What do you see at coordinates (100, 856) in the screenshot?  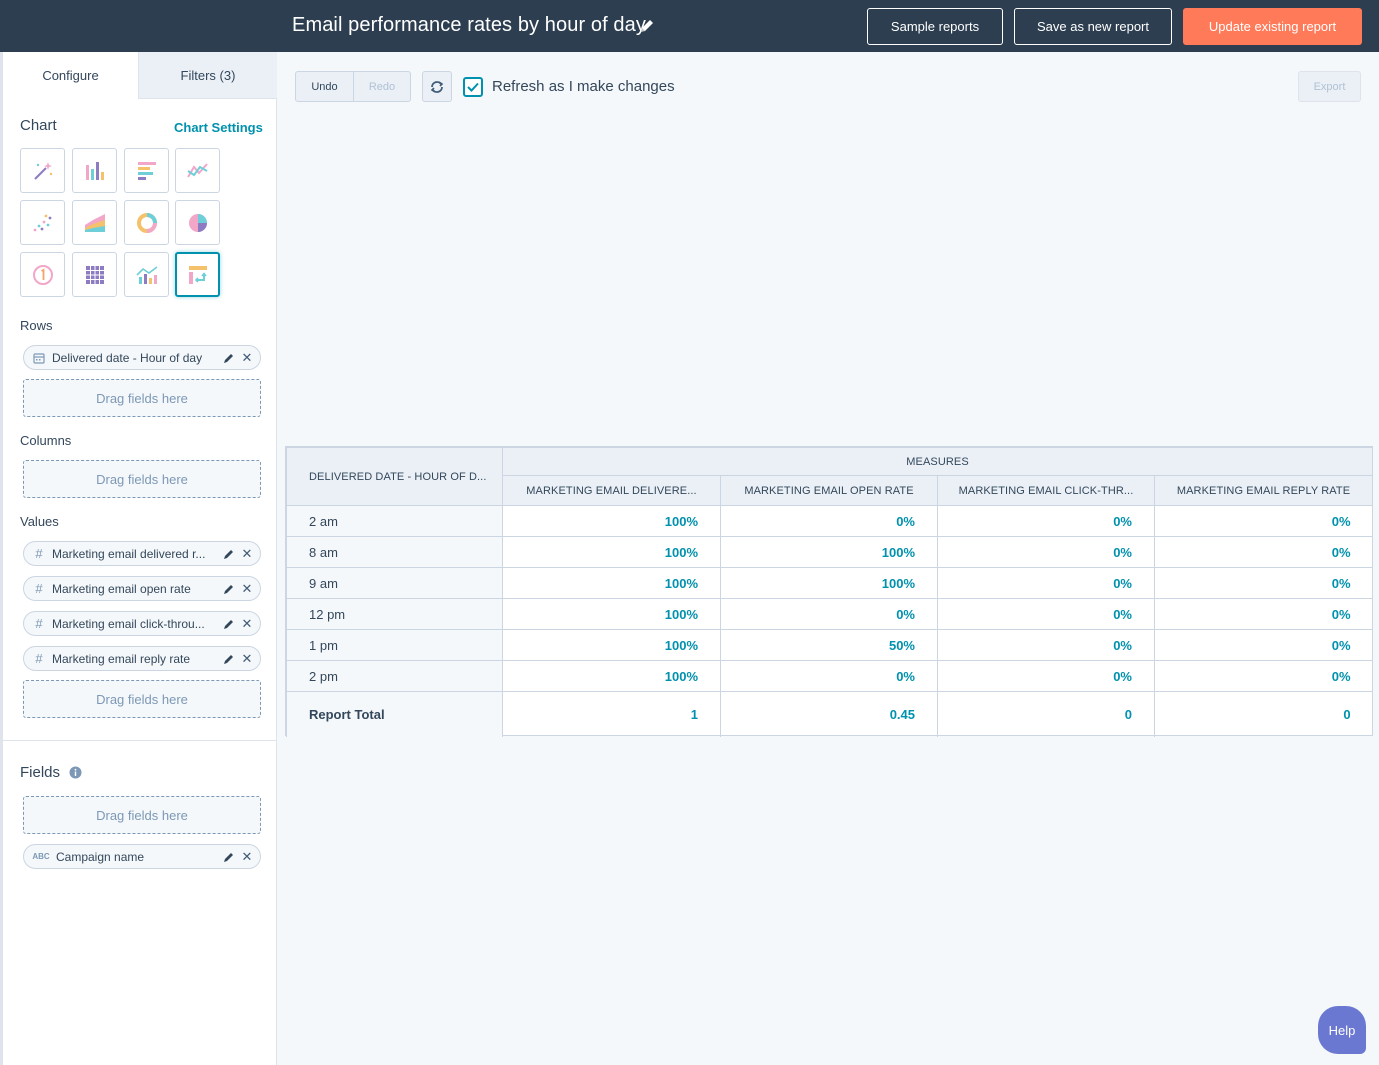 I see `field-label: Campaign name` at bounding box center [100, 856].